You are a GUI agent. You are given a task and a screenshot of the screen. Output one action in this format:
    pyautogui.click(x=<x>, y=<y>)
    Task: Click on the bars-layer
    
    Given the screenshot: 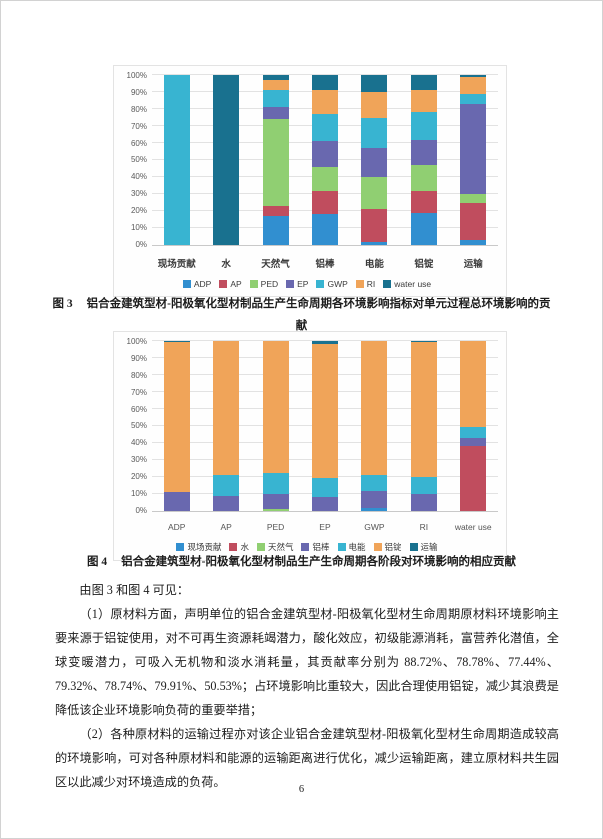 What is the action you would take?
    pyautogui.click(x=325, y=160)
    